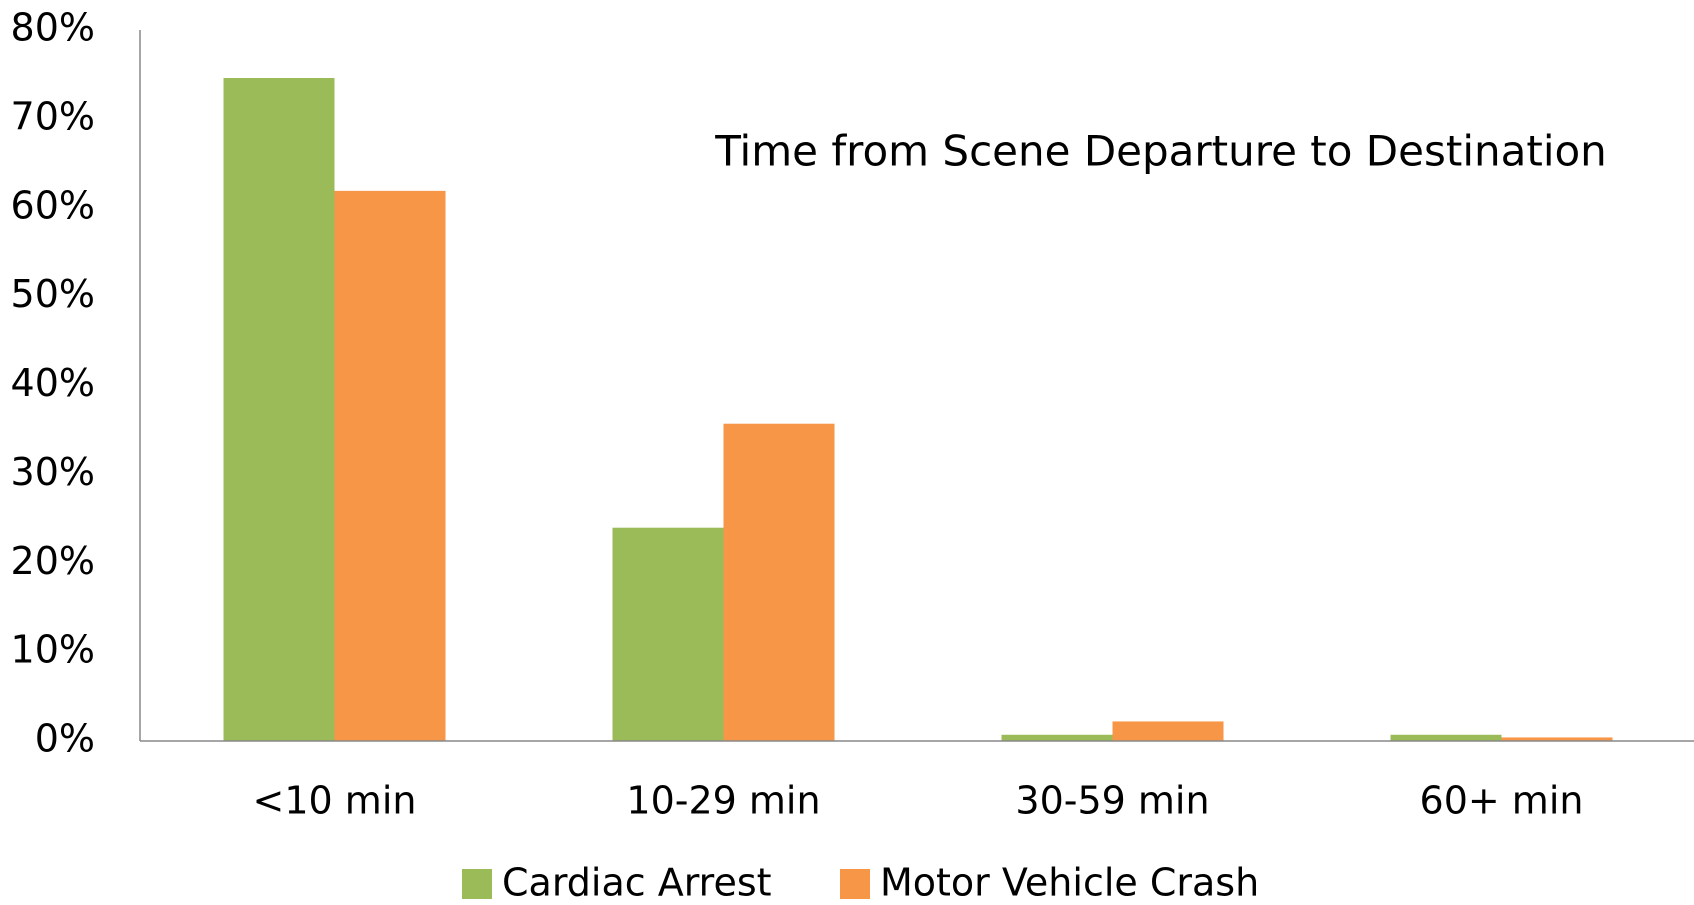 The image size is (1694, 905). Describe the element at coordinates (53, 28) in the screenshot. I see `y-tick-label: 80%` at that location.